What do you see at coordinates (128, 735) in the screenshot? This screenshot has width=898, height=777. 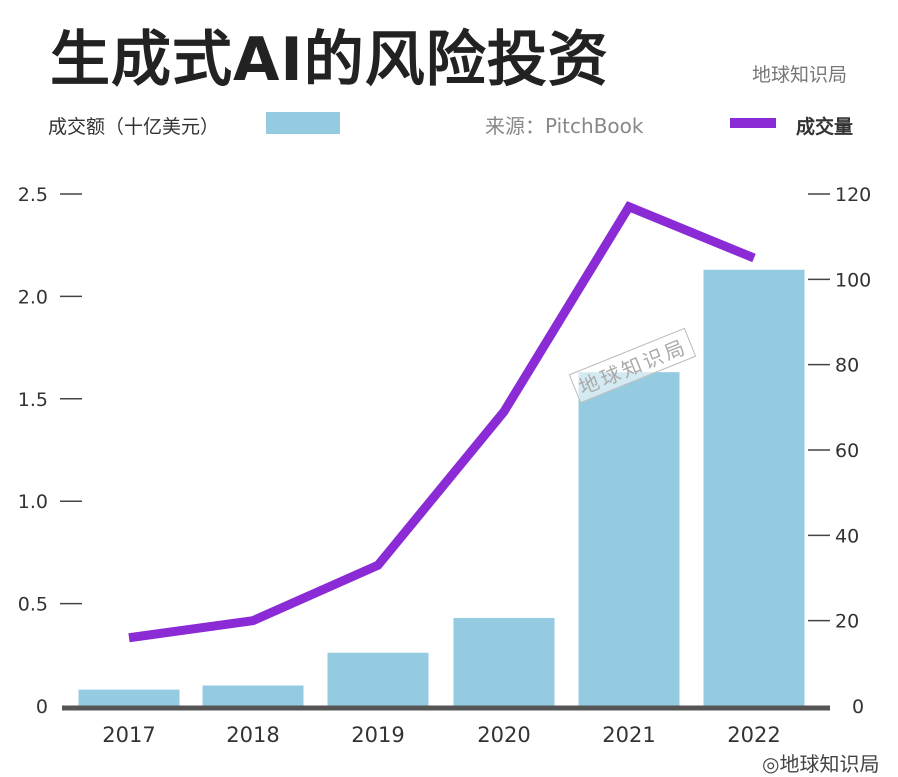 I see `x-tick-label: 2017` at bounding box center [128, 735].